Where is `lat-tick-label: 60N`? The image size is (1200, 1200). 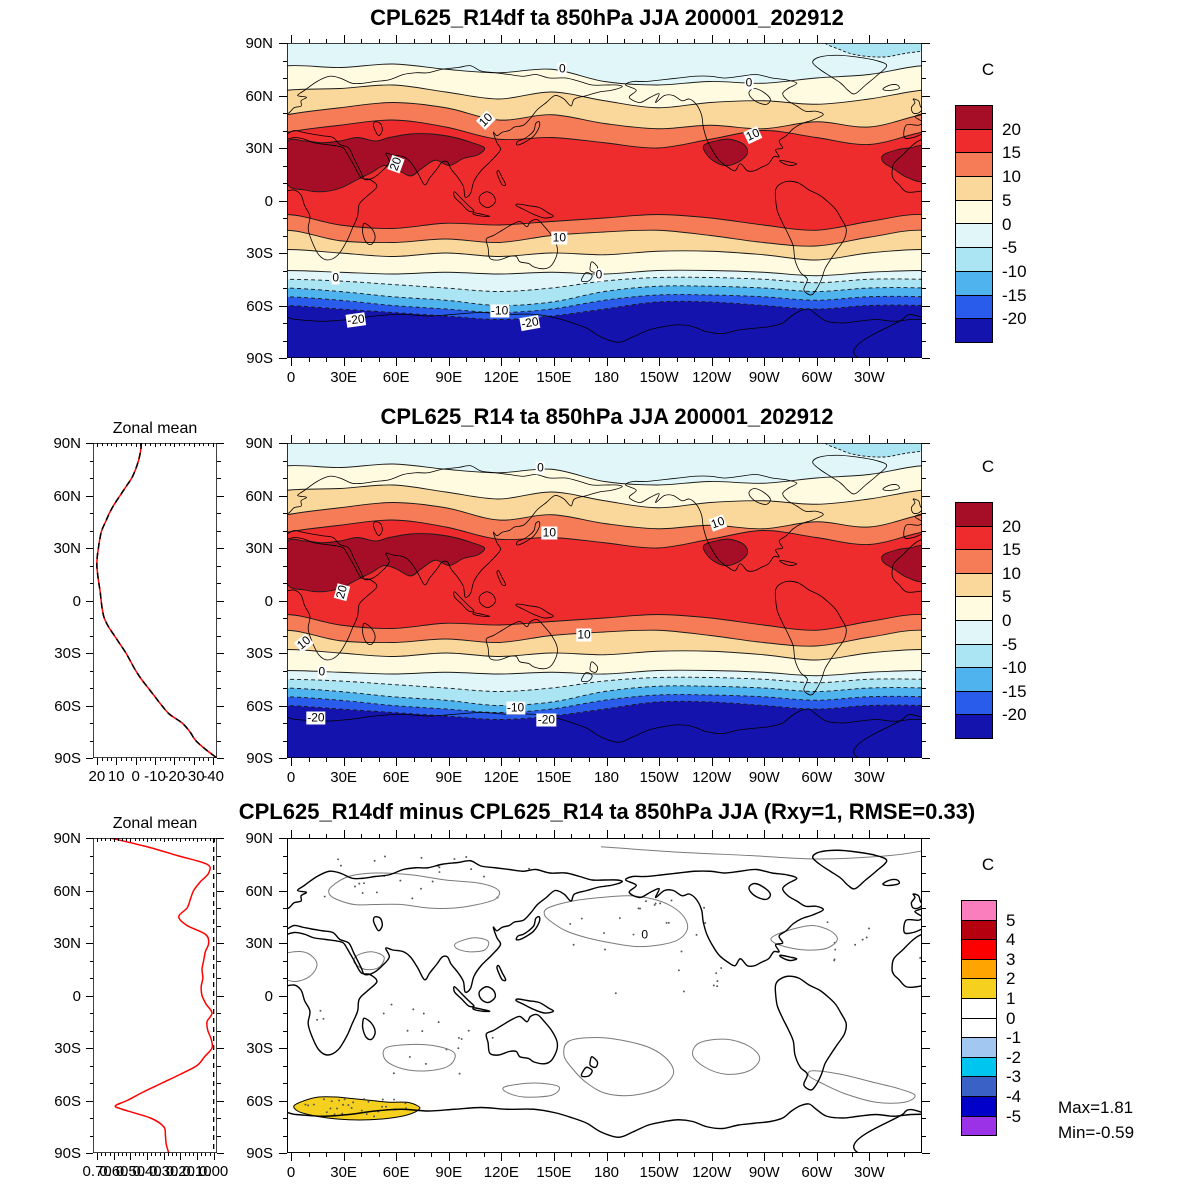
lat-tick-label: 60N is located at coordinates (67, 891).